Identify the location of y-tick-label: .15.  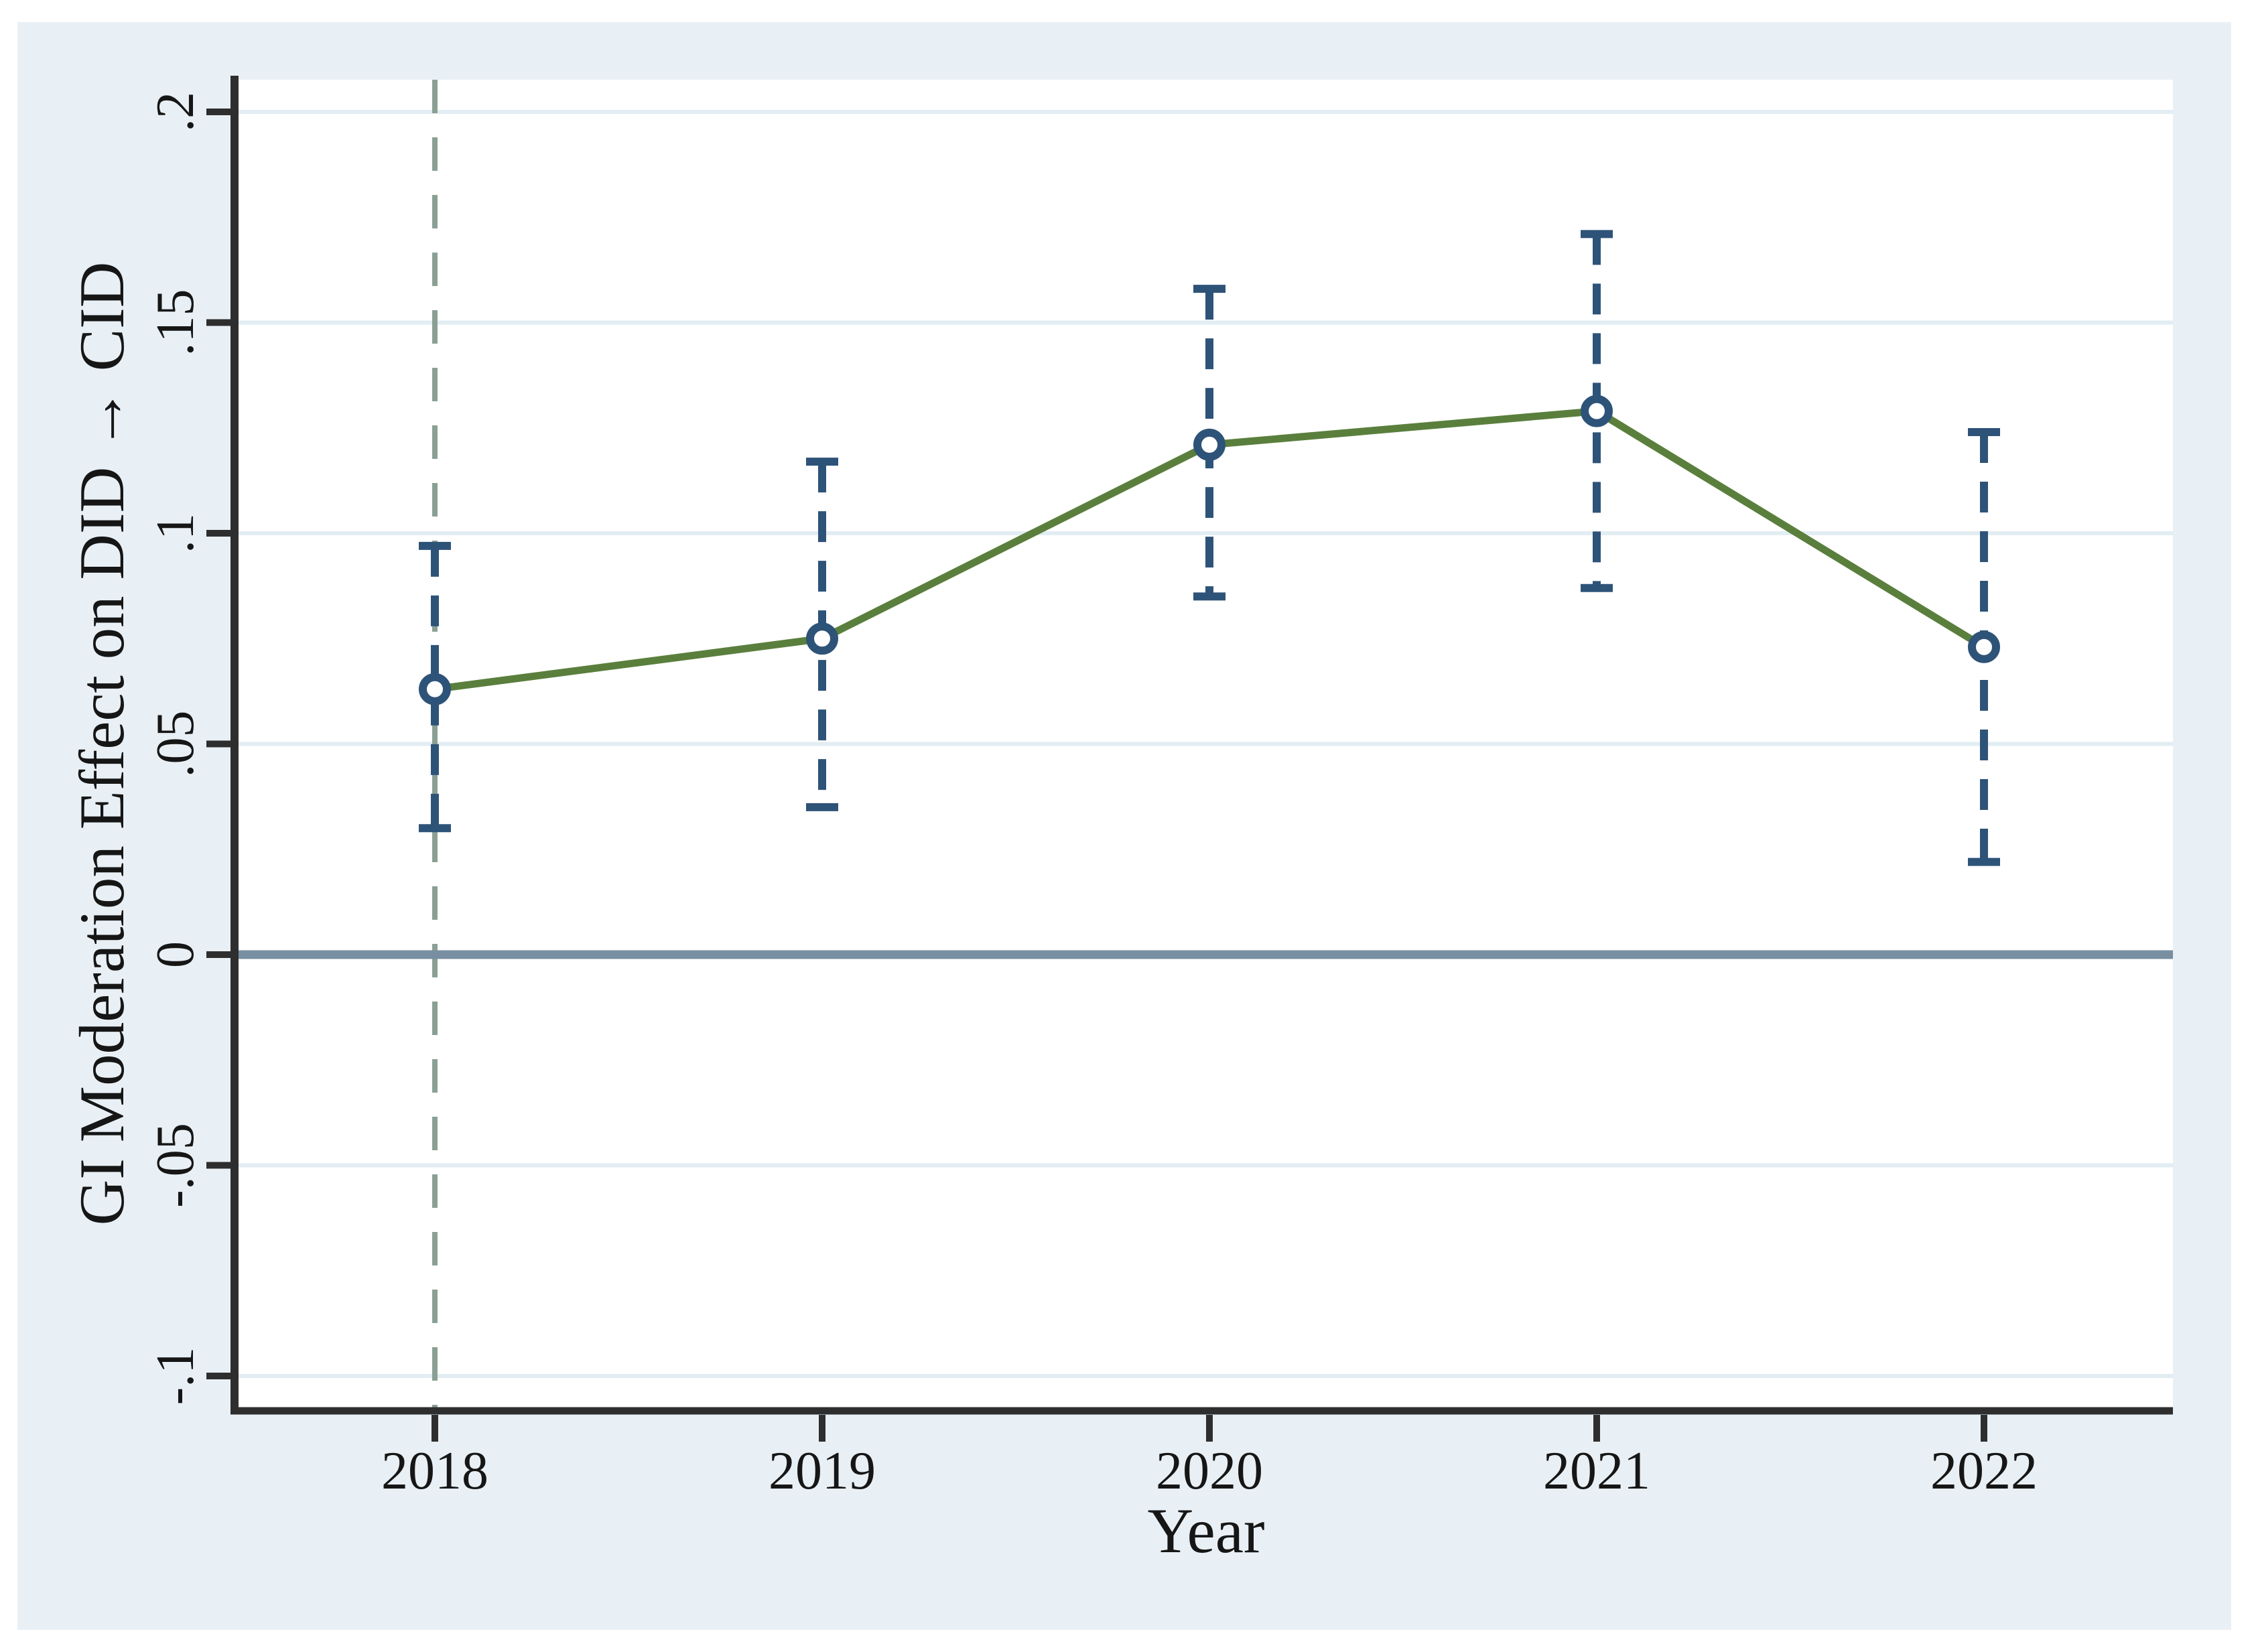
(175, 322).